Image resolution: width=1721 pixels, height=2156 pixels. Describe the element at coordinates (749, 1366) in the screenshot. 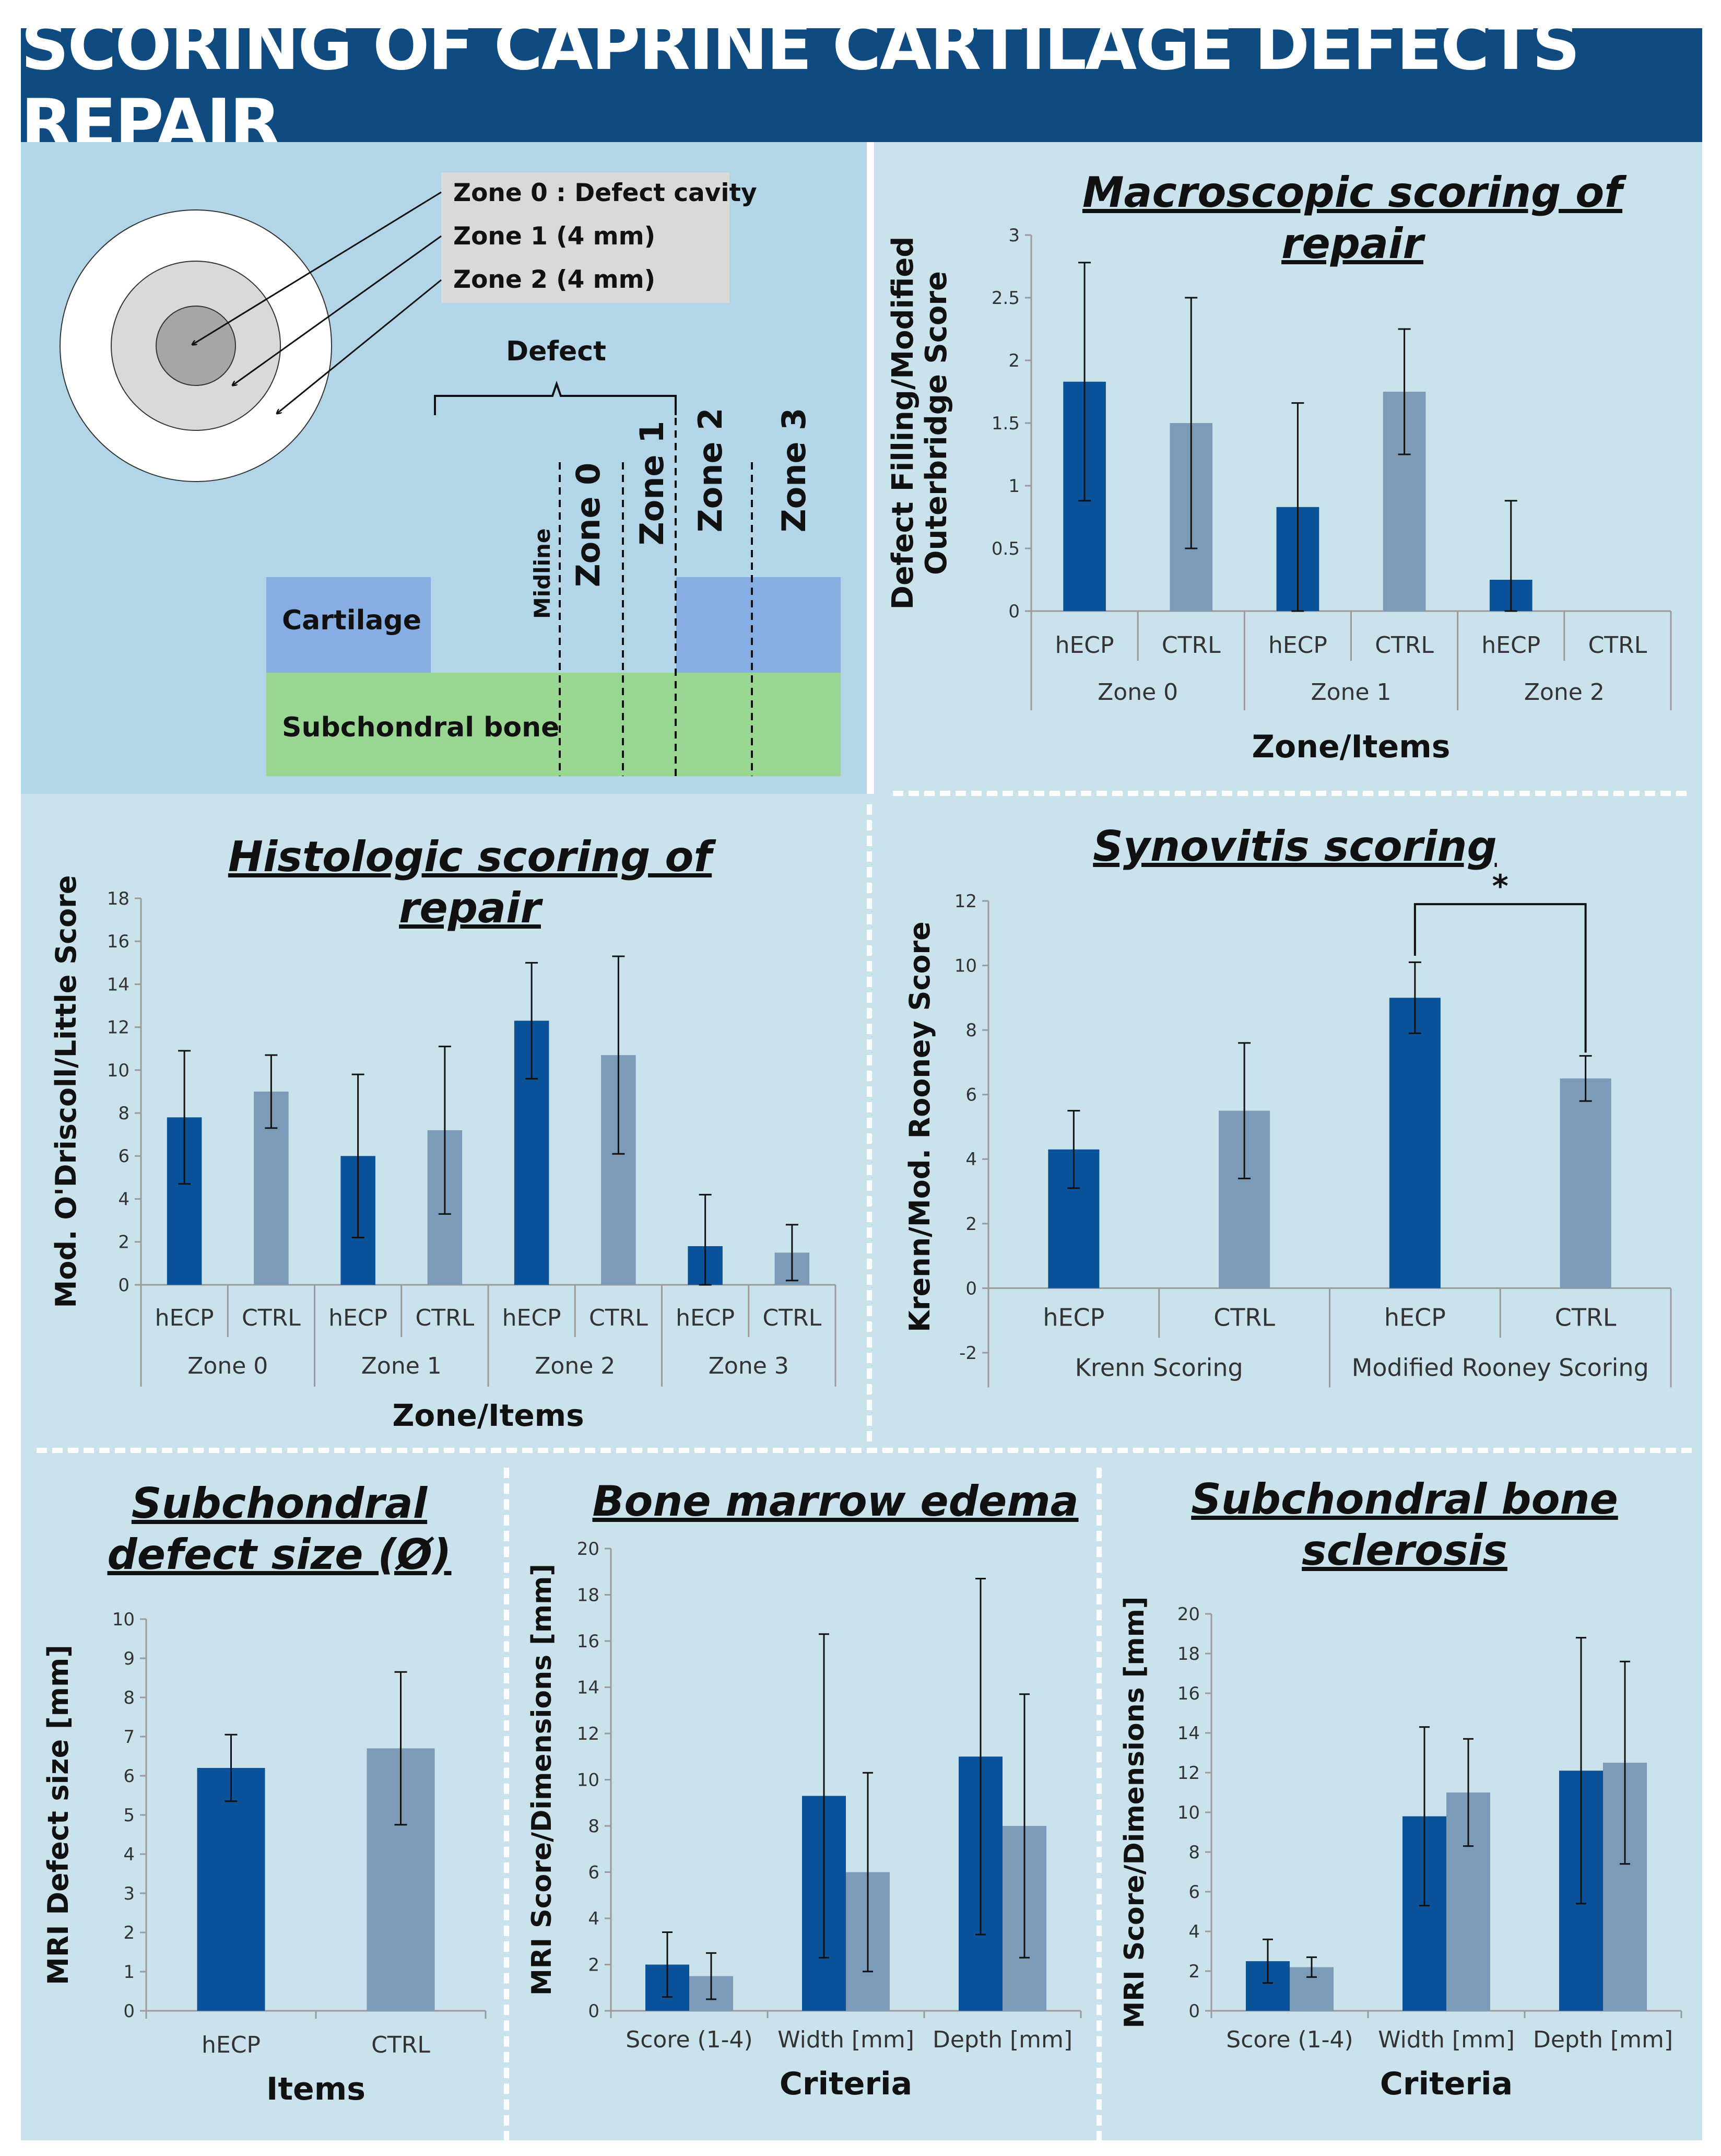

I see `x-group-label: Zone 3` at that location.